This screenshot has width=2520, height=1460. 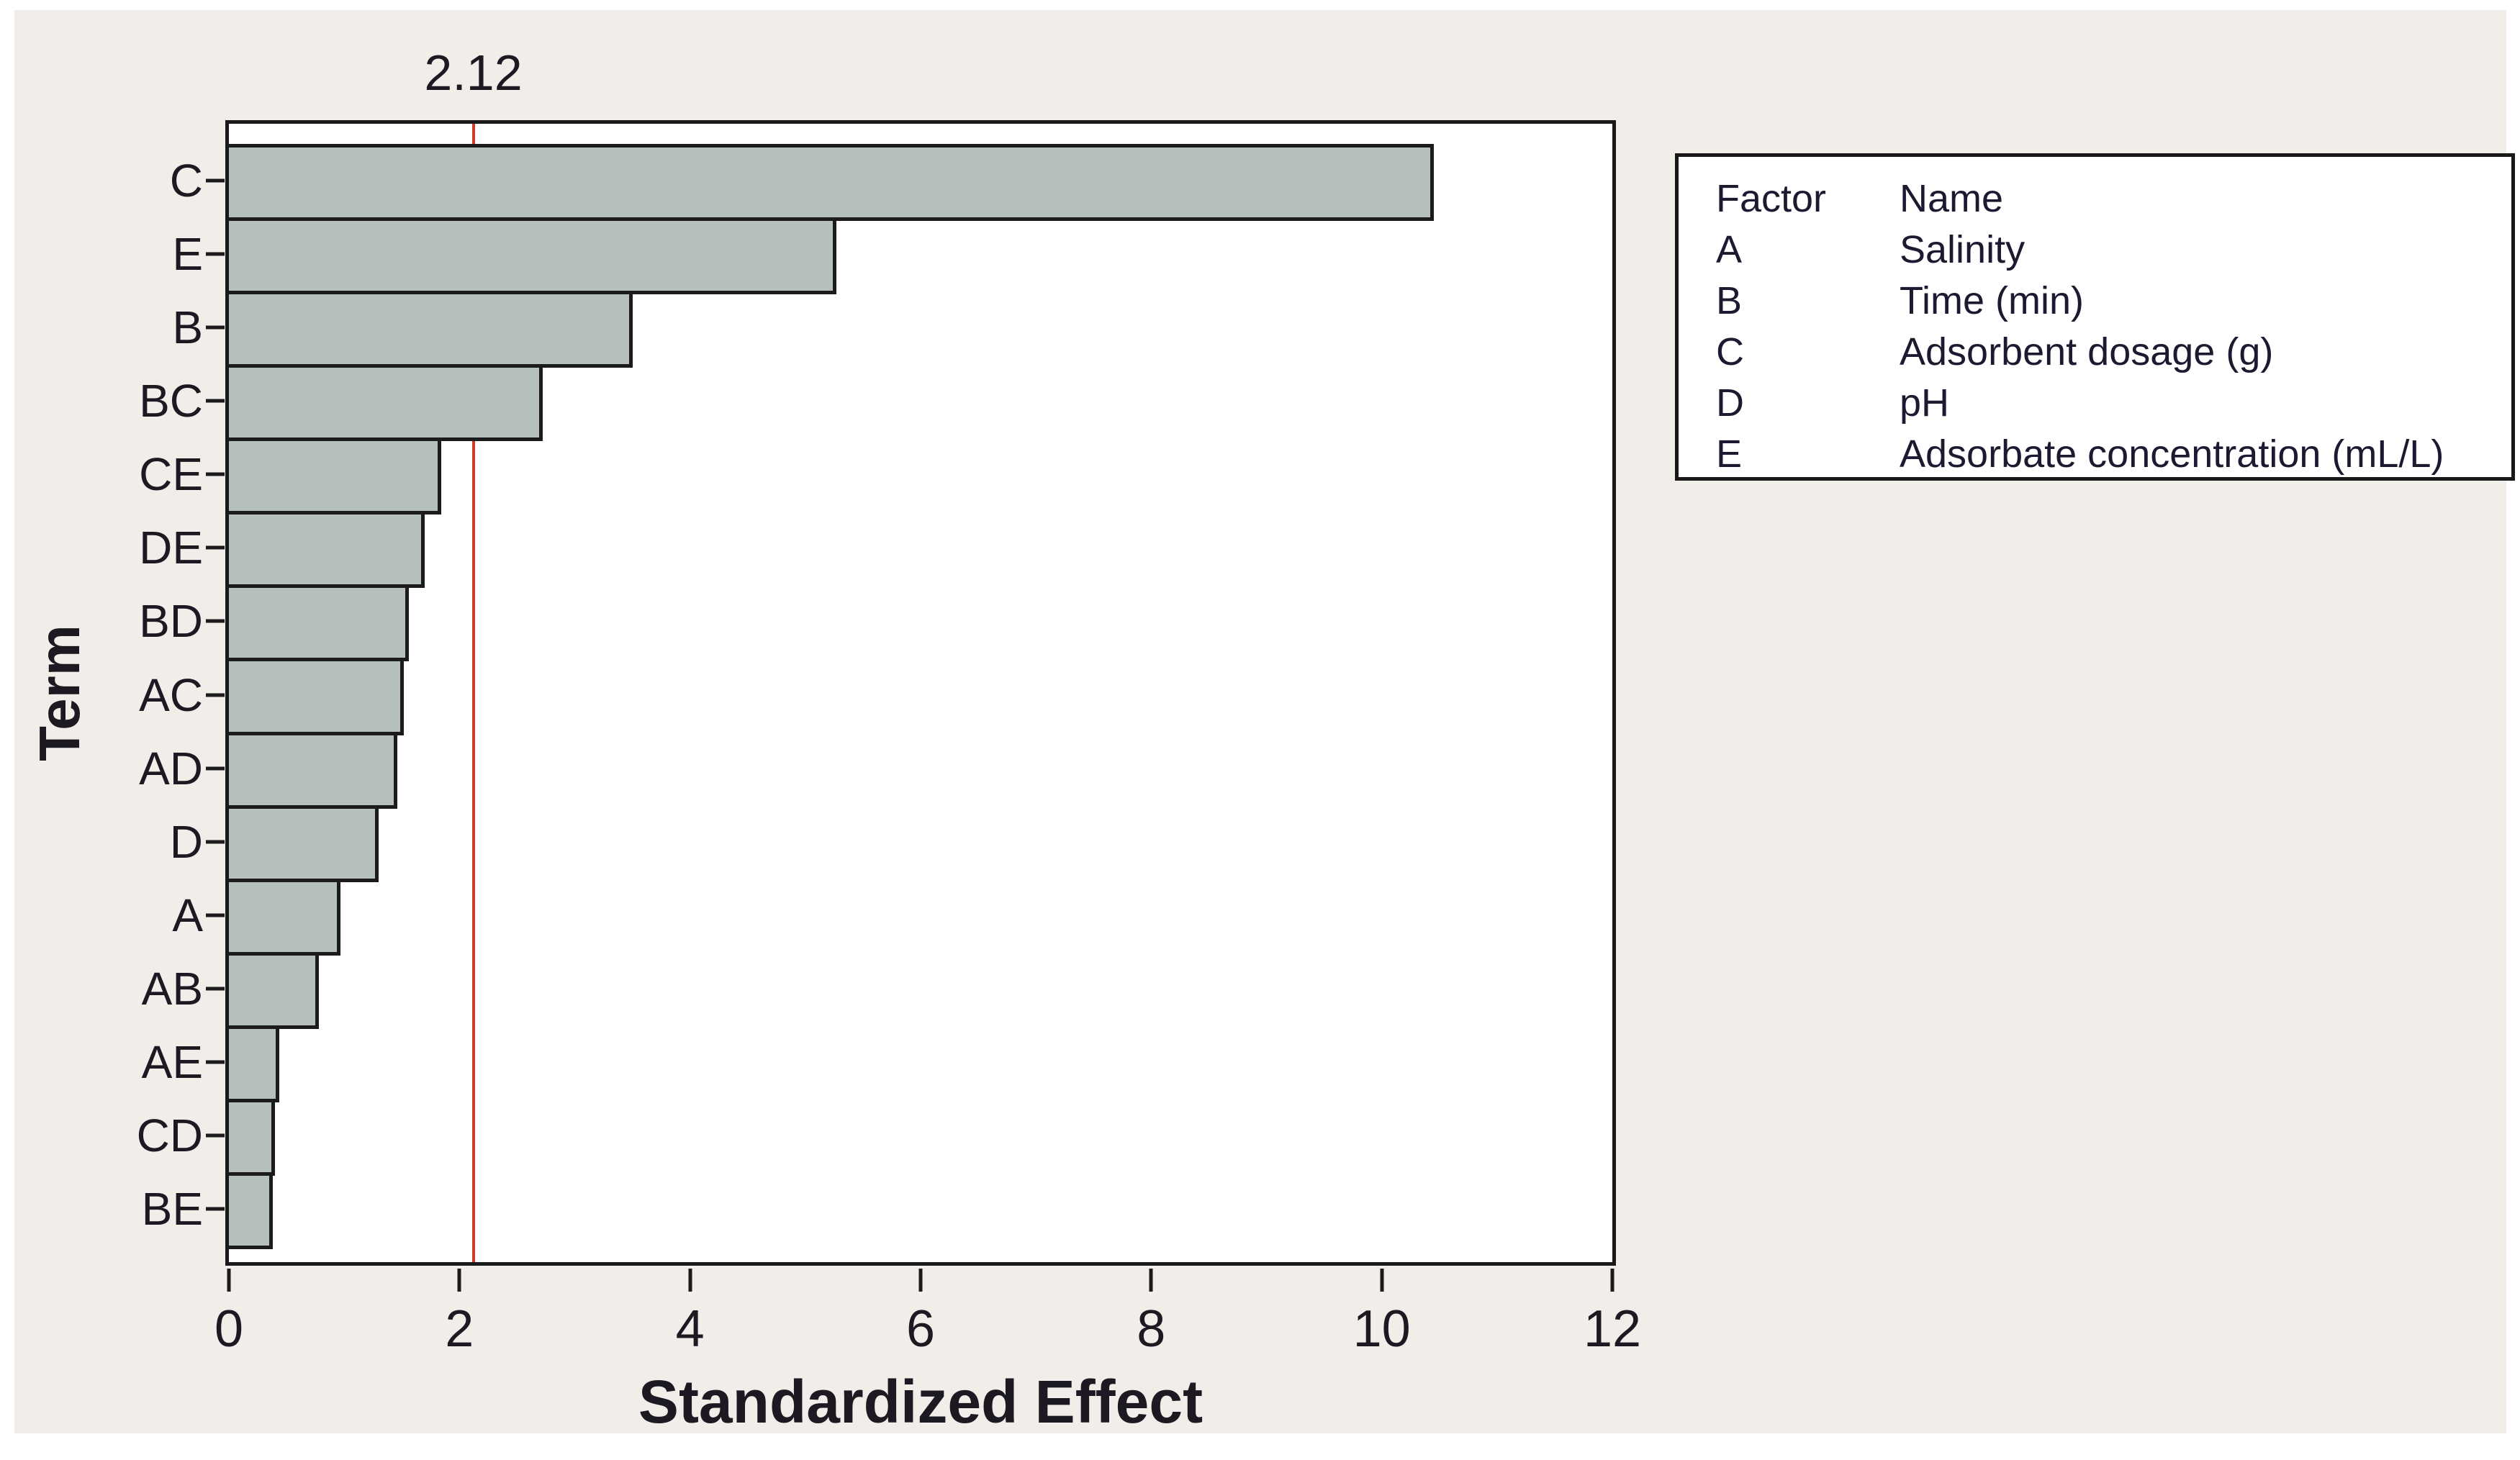 I want to click on legend-factor: A, so click(x=1729, y=249).